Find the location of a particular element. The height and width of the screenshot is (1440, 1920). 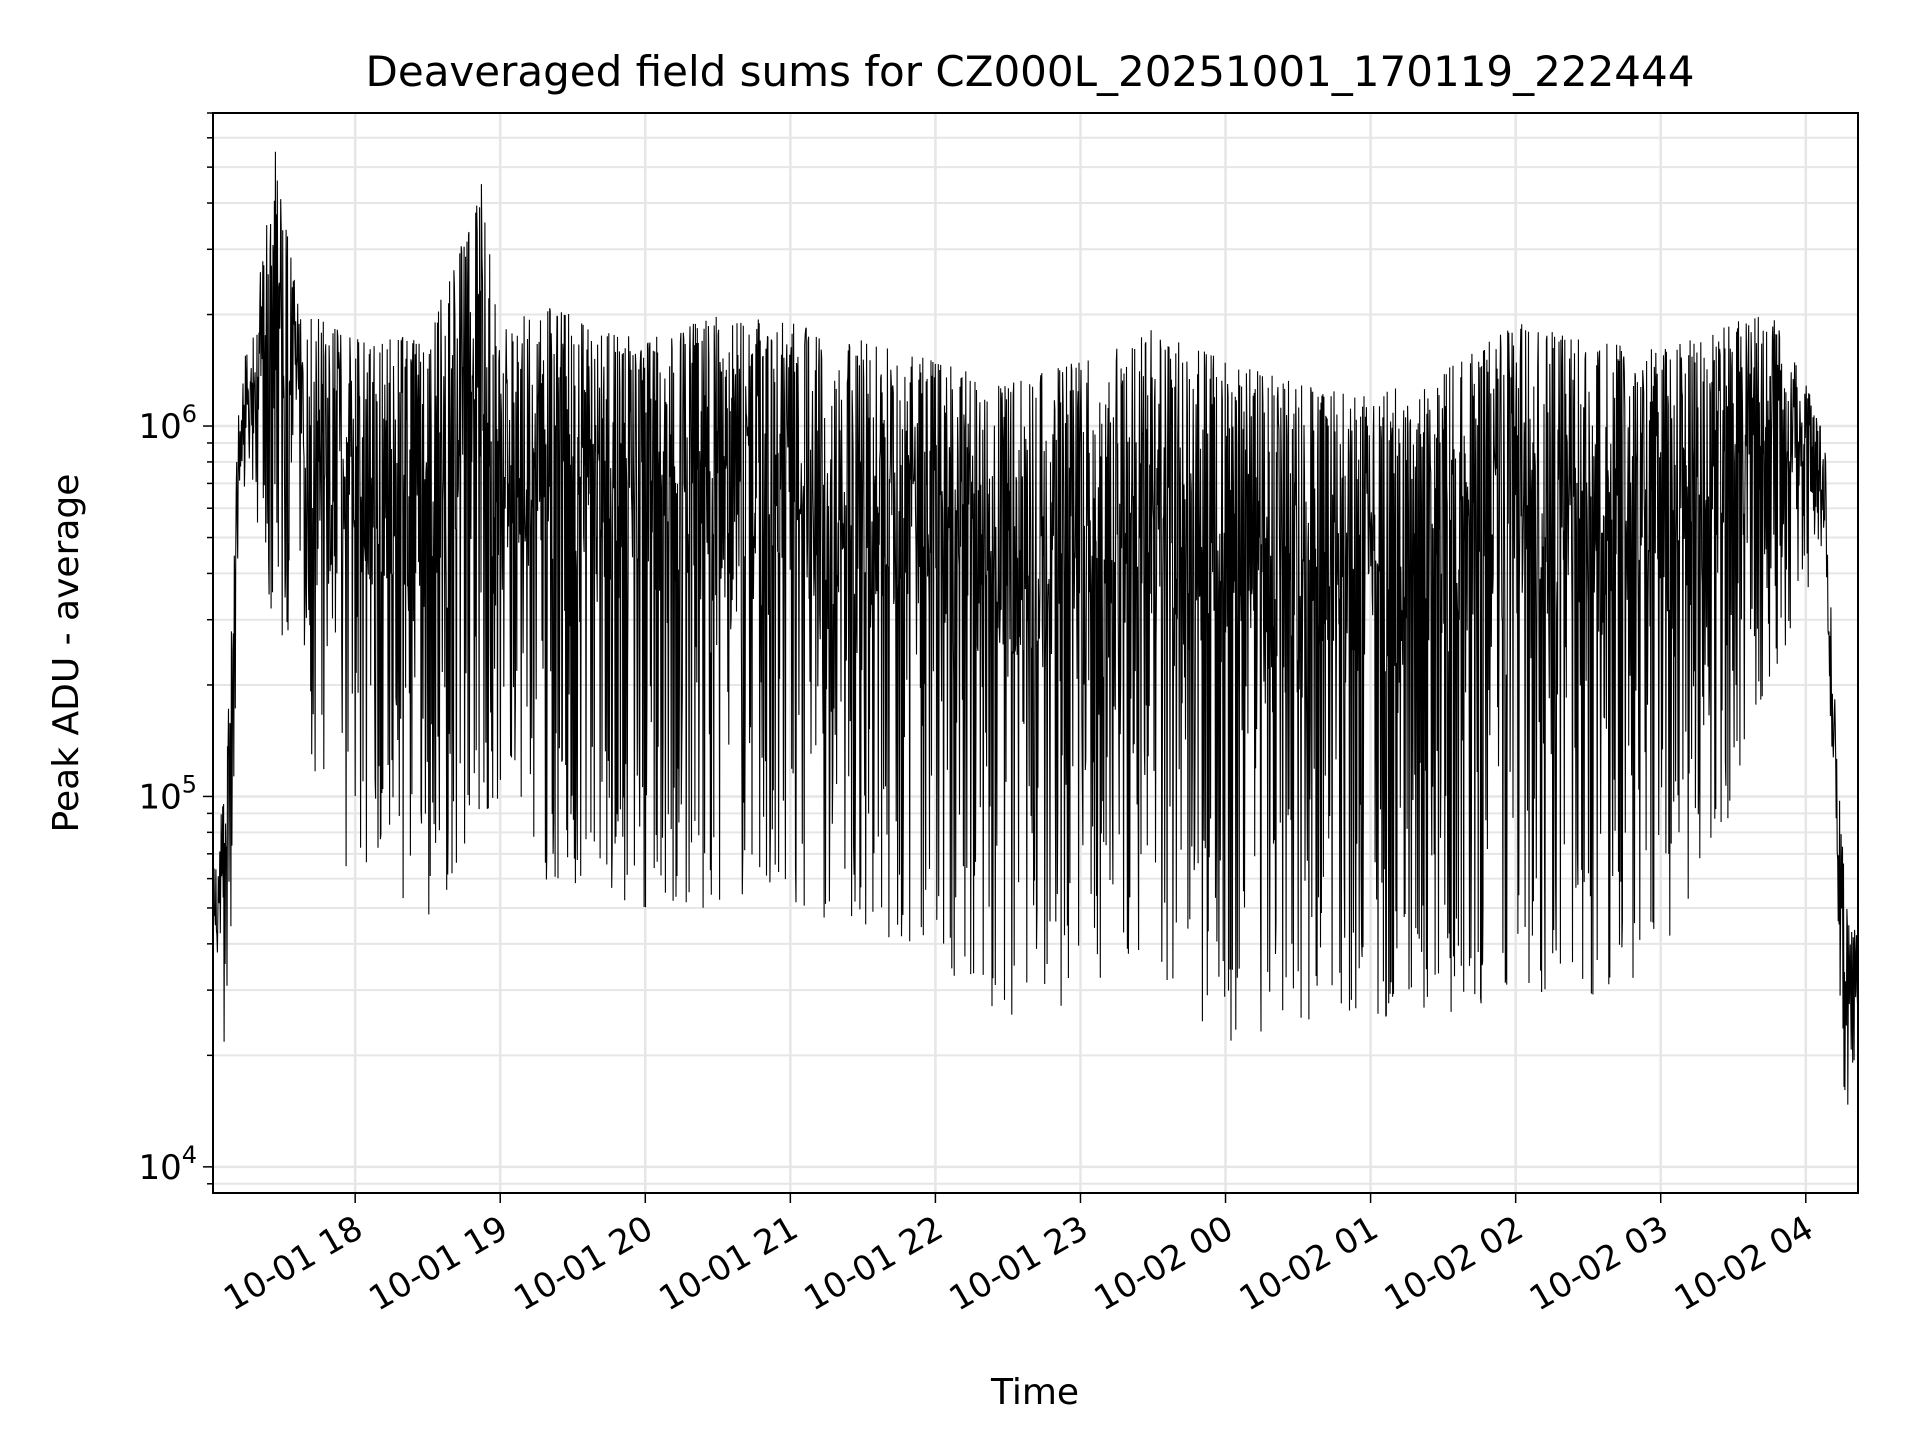

x-tick-label: 10-01 21 is located at coordinates (728, 1263).